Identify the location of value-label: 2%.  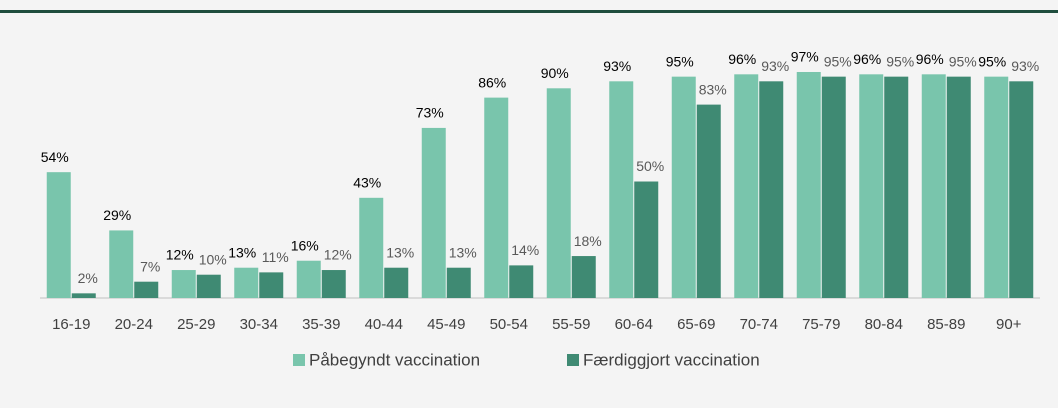
(88, 278).